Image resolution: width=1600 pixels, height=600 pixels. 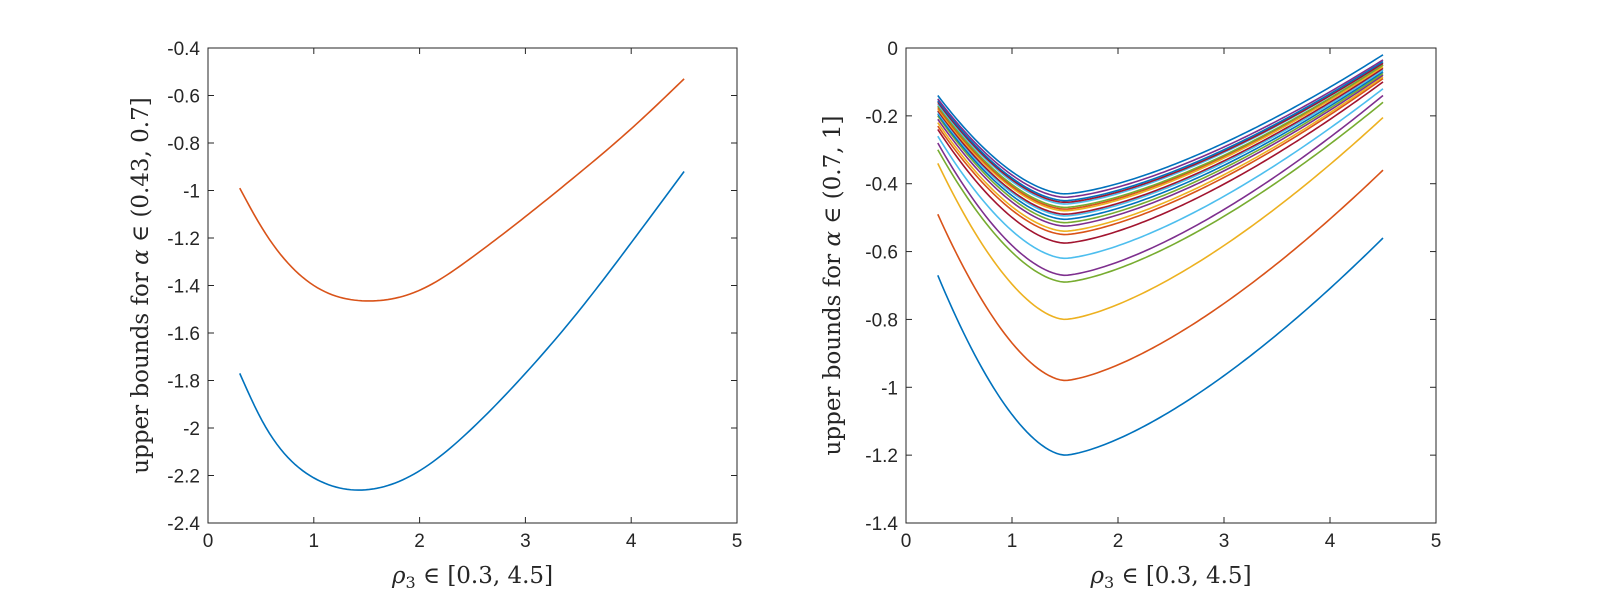 I want to click on y-tick-label: 0, so click(x=892, y=49).